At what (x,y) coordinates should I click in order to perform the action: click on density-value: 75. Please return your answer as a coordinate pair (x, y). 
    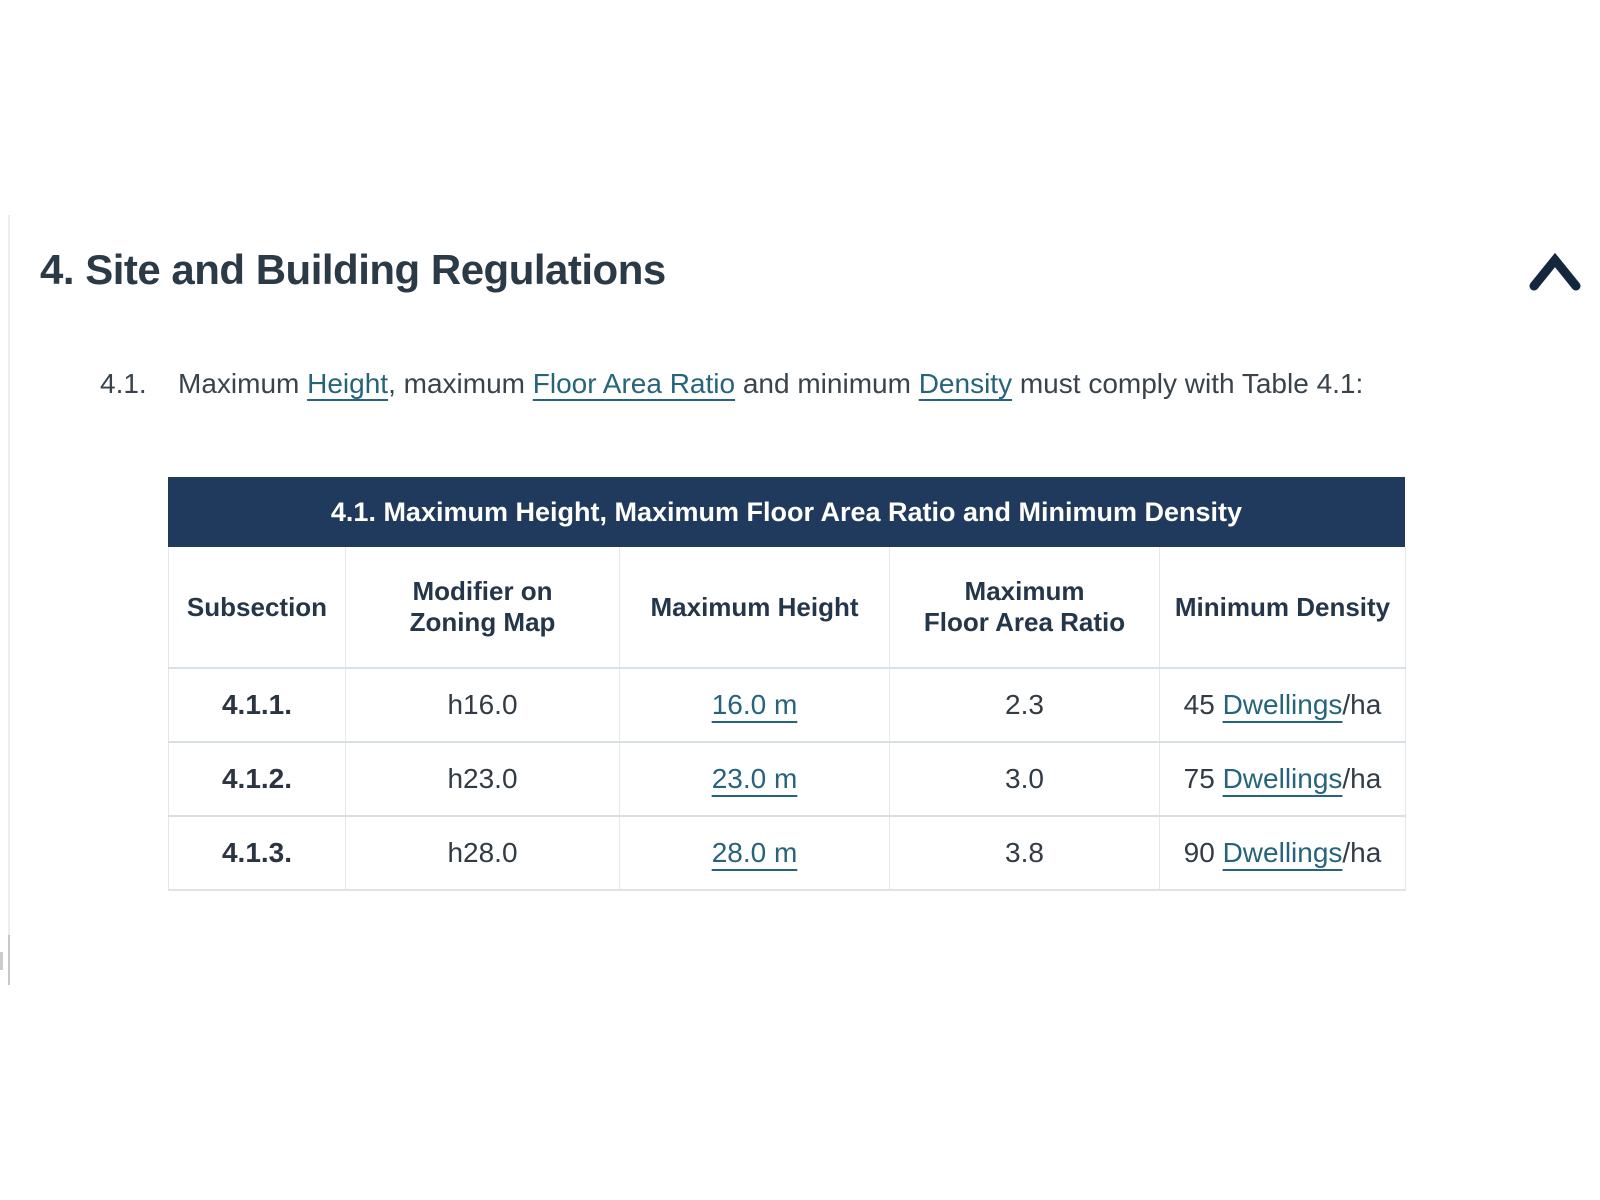
    Looking at the image, I should click on (1203, 778).